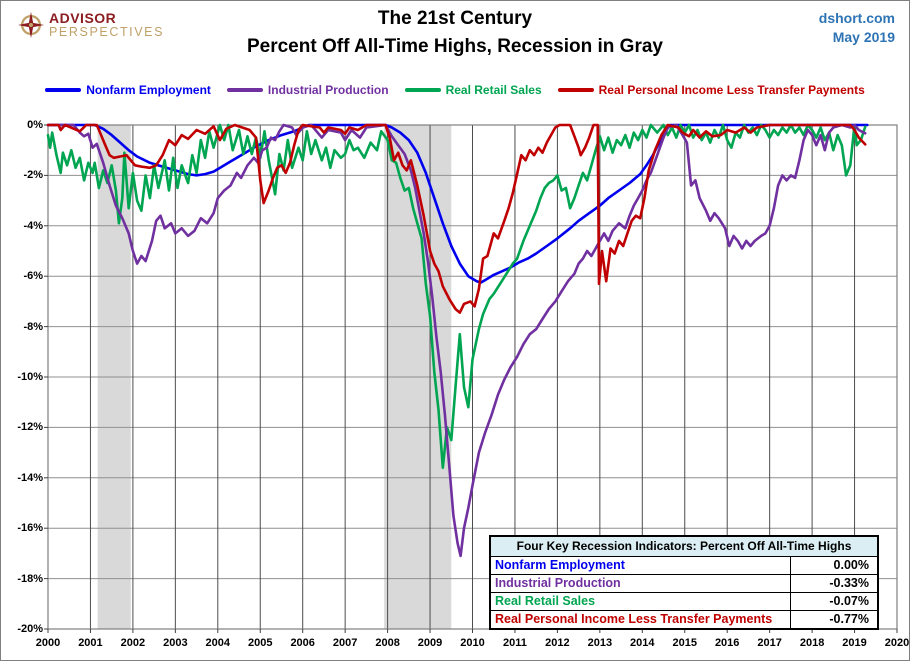 The image size is (910, 661). I want to click on chart-title-line1: The 21st Century, so click(455, 18).